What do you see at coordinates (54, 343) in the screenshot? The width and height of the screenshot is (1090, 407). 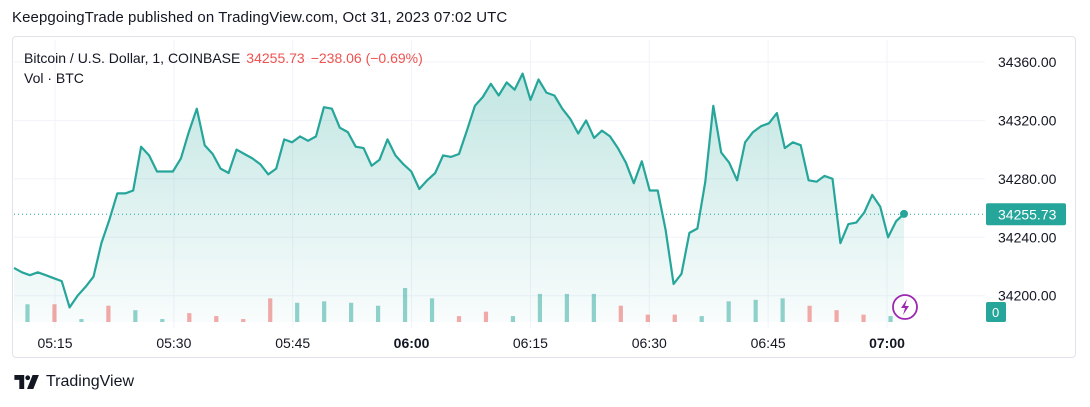 I see `x-tick-label: 05:15` at bounding box center [54, 343].